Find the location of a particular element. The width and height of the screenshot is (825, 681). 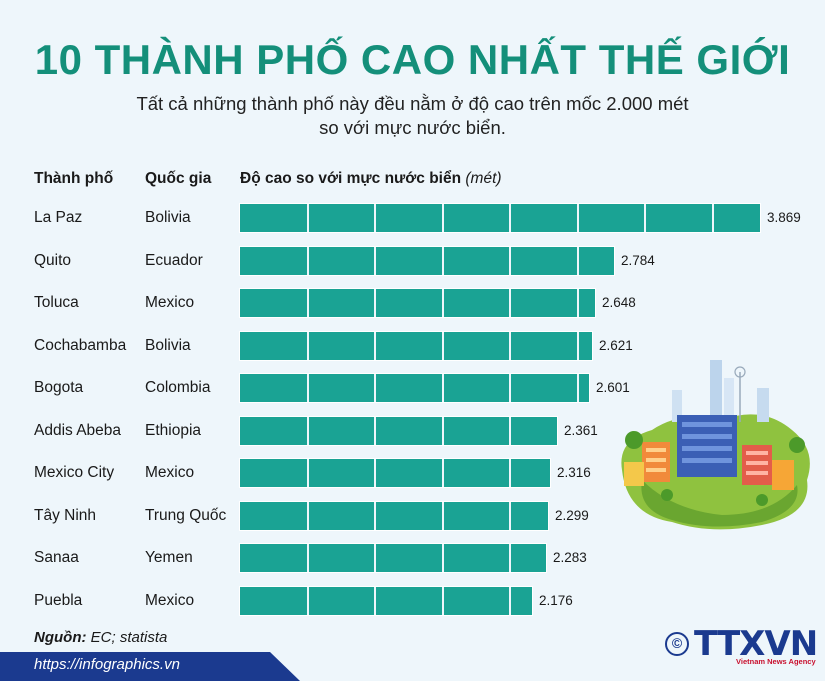

value-label: 2.648 is located at coordinates (619, 302).